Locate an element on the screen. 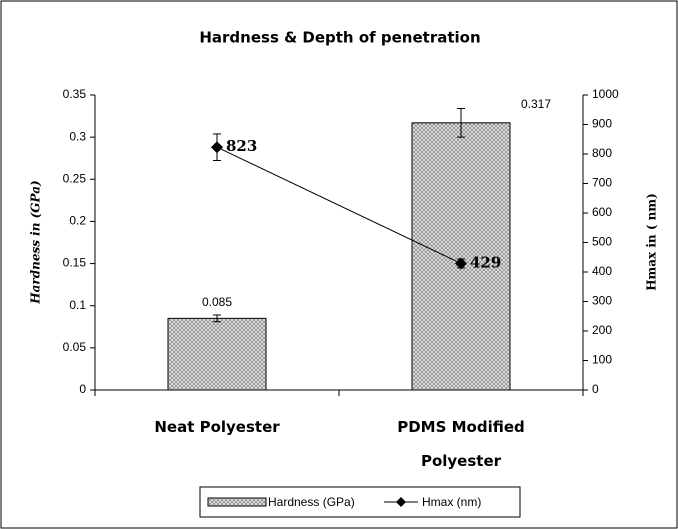 The height and width of the screenshot is (529, 678). data-label: 429 is located at coordinates (485, 262).